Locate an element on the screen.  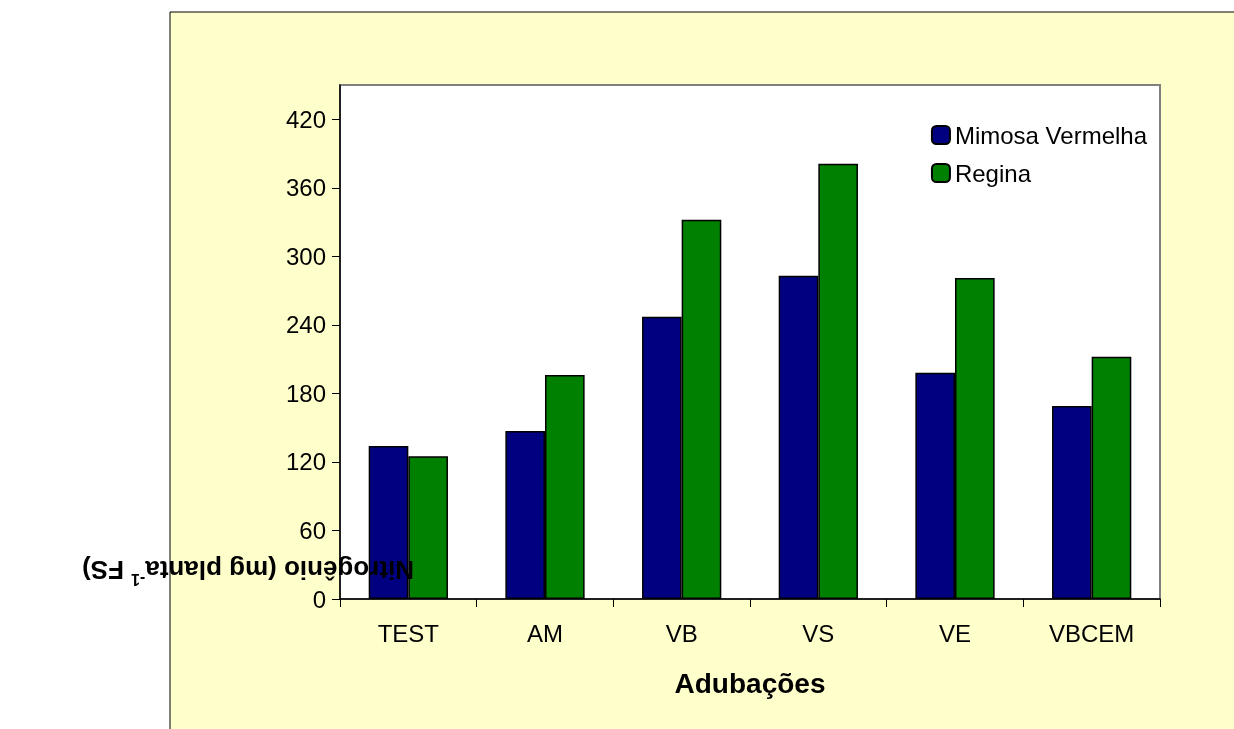
y-tick-label: 180 is located at coordinates (305, 393).